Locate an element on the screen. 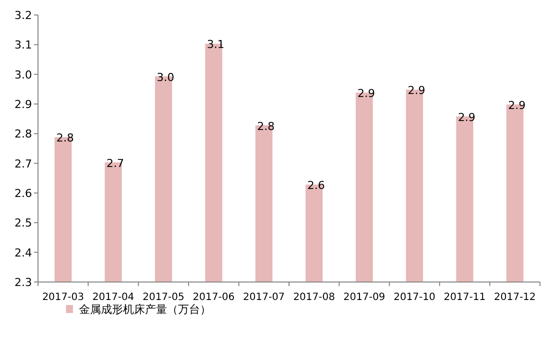 This screenshot has width=549, height=363. data-label: 2.6 is located at coordinates (316, 185).